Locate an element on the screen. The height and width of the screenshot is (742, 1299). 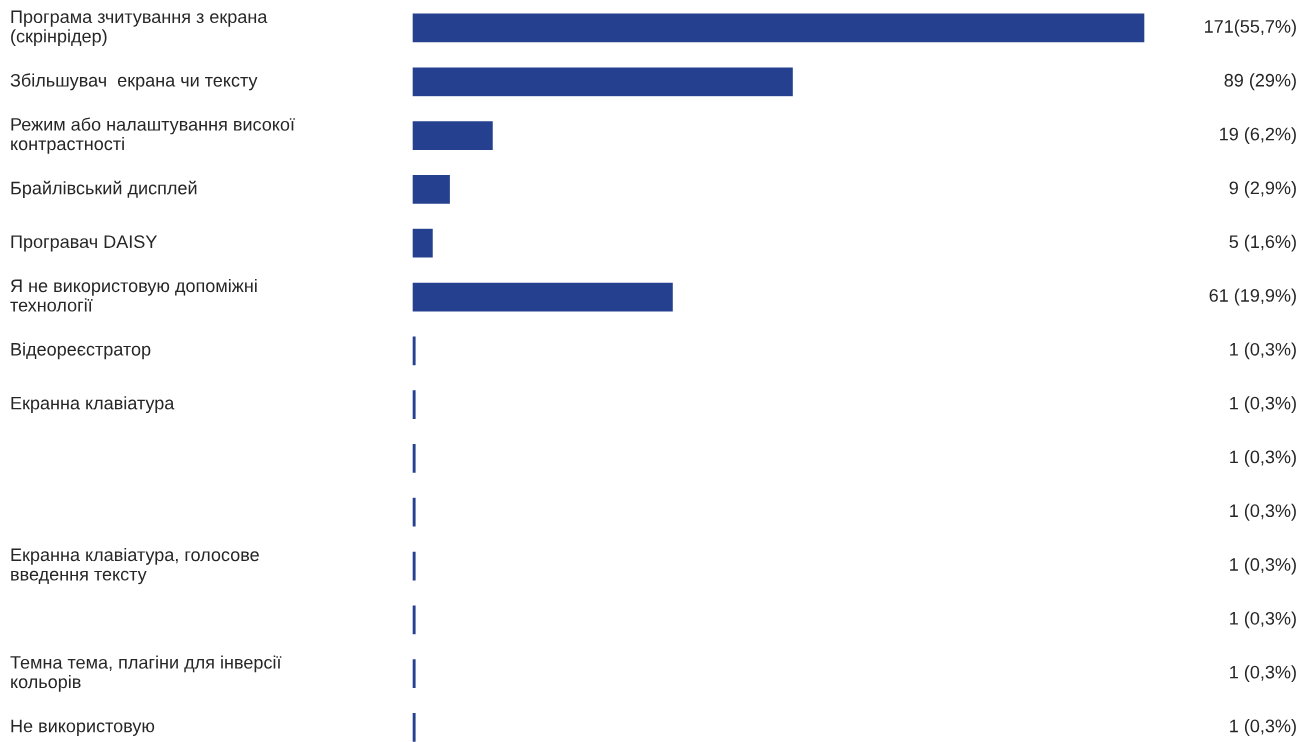
y-tick-label: Відеореєстратор is located at coordinates (81, 351).